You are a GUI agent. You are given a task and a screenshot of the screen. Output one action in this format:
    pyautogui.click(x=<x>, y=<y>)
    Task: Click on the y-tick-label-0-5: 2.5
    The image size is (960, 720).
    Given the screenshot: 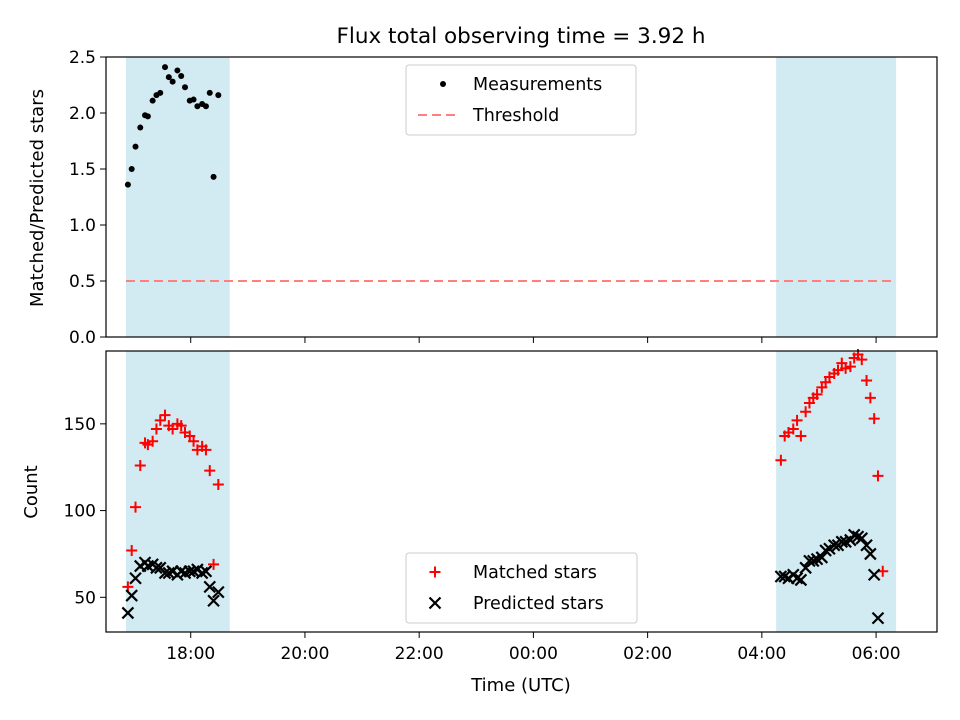 What is the action you would take?
    pyautogui.click(x=82, y=58)
    